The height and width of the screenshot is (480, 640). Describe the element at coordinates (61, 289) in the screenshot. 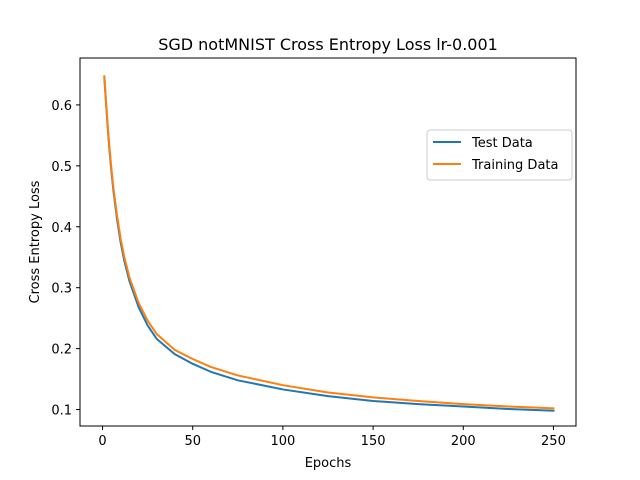

I see `y-tick-label: 0.3` at that location.